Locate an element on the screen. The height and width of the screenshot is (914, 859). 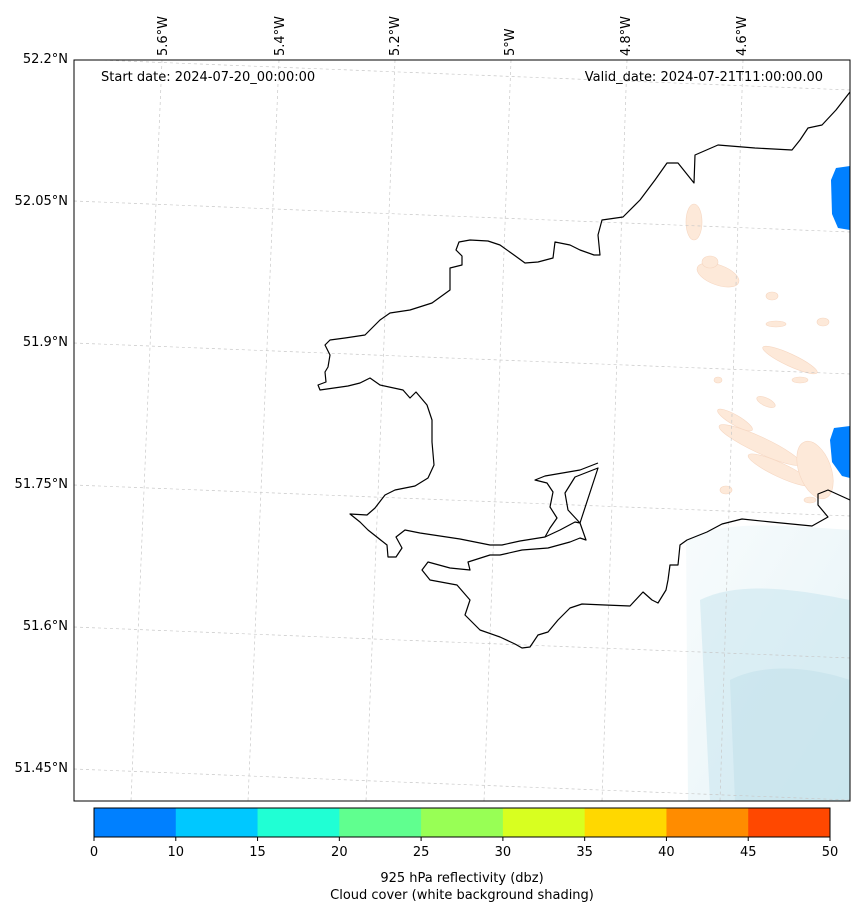
colorbar-tick-label: 20 is located at coordinates (339, 852).